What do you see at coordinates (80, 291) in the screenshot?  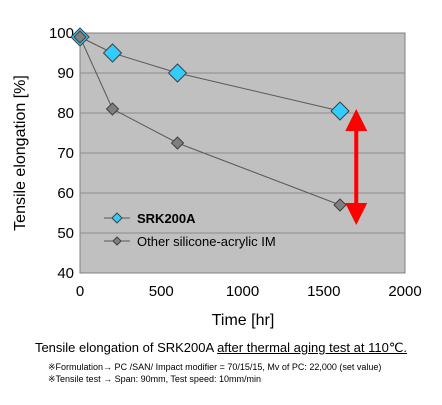 I see `x-tick-label: 0` at bounding box center [80, 291].